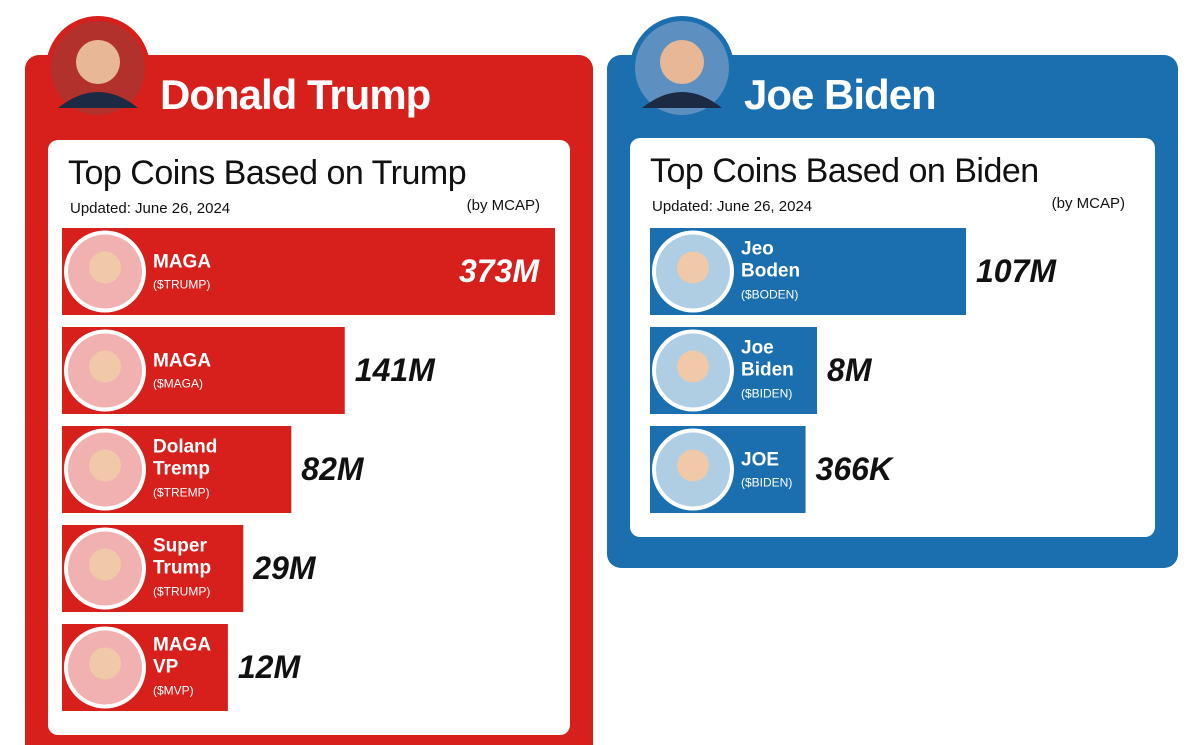  I want to click on coin-name: JOE, so click(760, 460).